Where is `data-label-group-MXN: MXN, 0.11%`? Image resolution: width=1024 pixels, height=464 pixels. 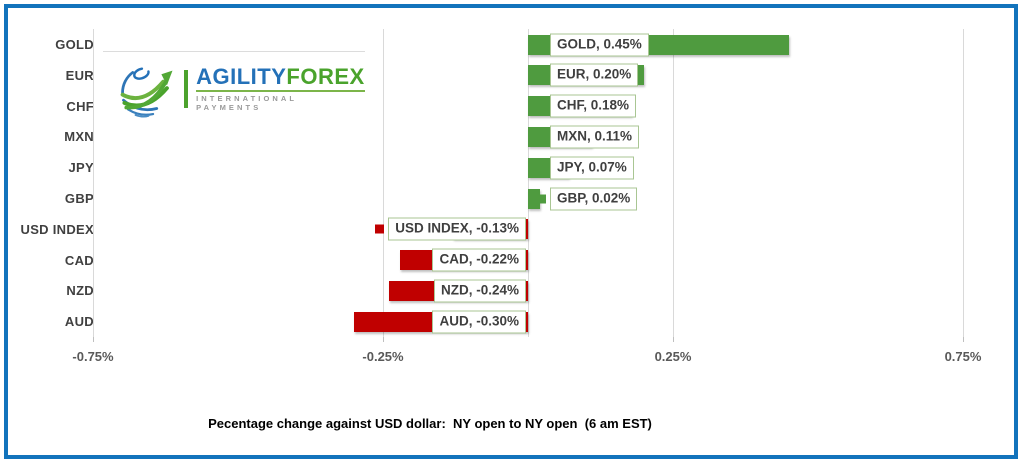
data-label-group-MXN: MXN, 0.11% is located at coordinates (588, 137).